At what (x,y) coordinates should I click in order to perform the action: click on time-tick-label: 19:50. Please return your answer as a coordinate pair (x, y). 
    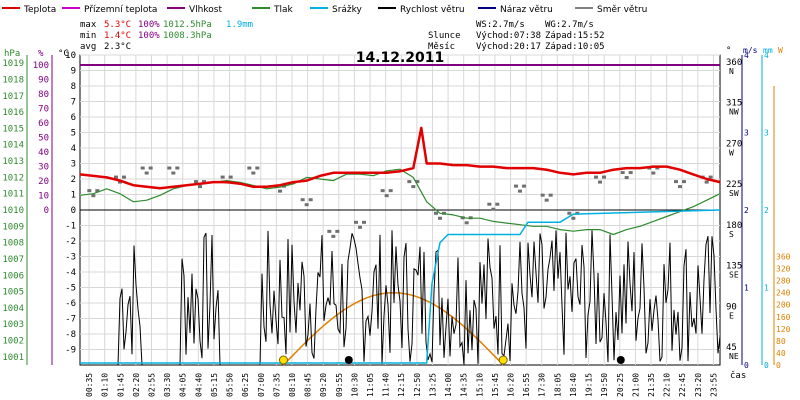
    Looking at the image, I should click on (604, 385).